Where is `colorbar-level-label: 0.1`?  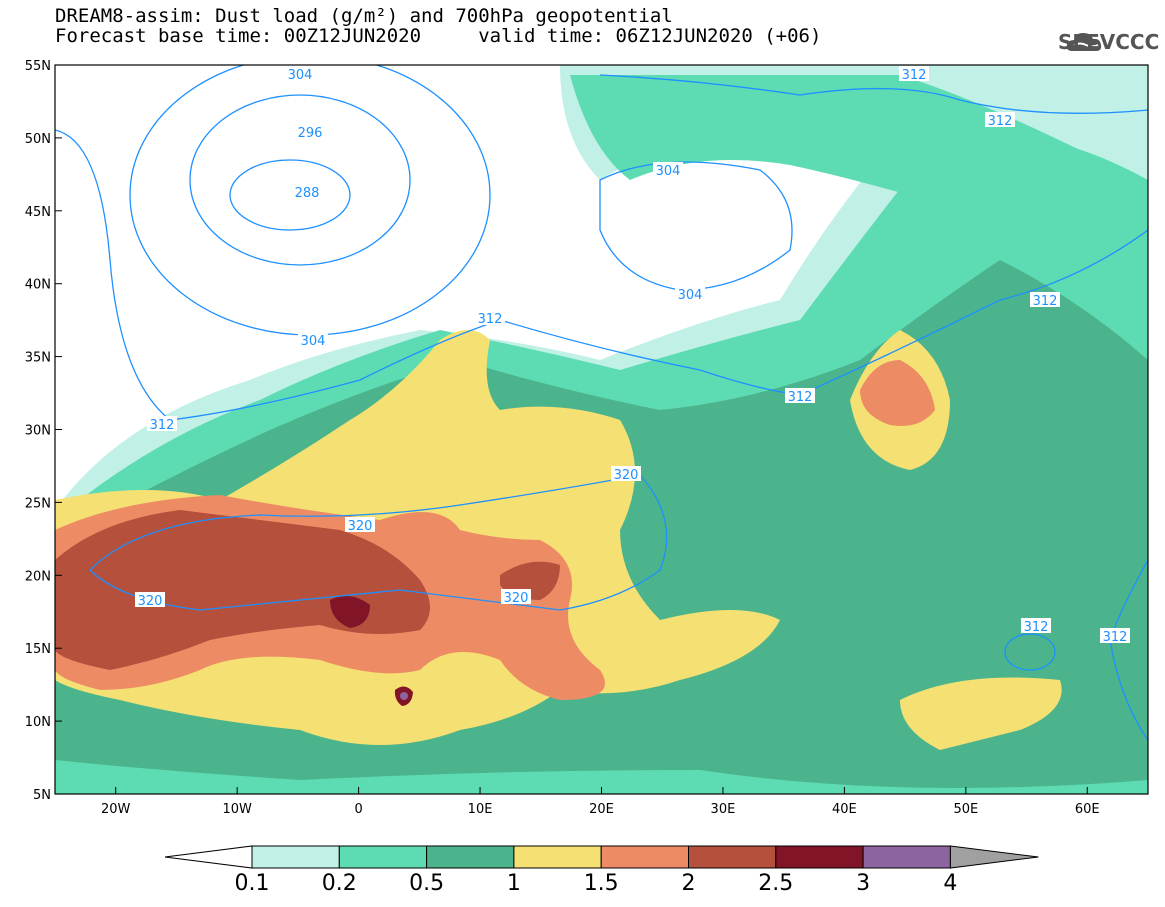
colorbar-level-label: 0.1 is located at coordinates (252, 883).